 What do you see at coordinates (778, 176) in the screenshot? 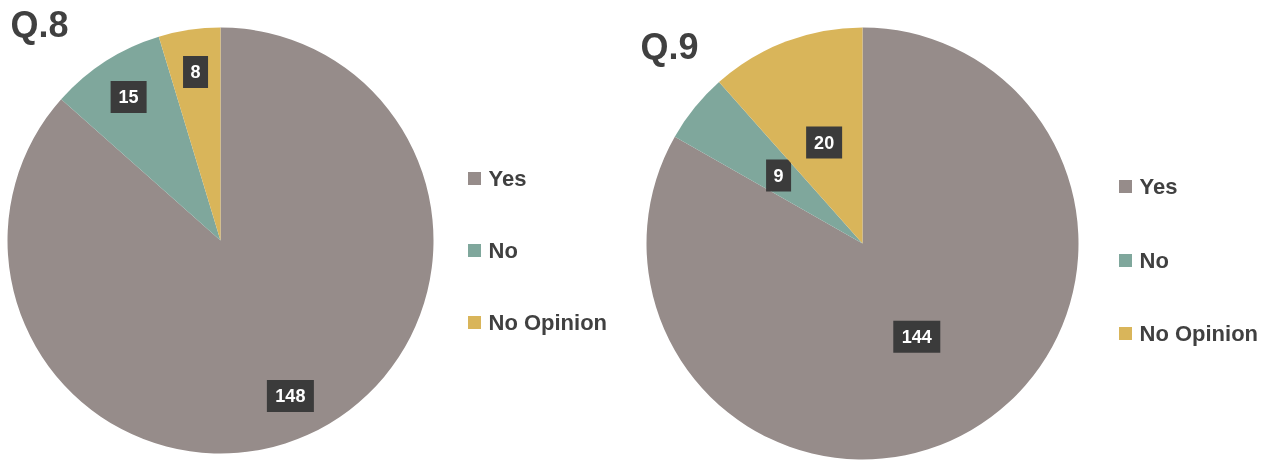
I see `data-label: 9` at bounding box center [778, 176].